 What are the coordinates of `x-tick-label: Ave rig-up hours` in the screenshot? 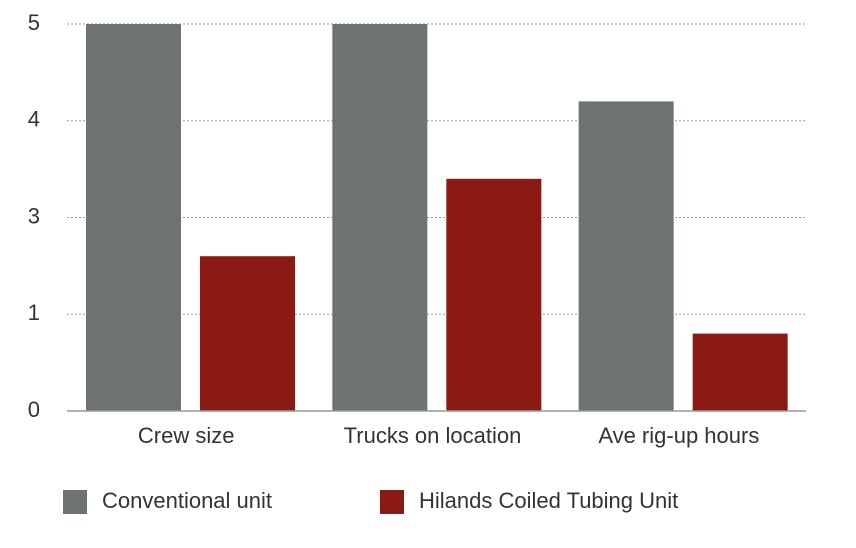 It's located at (678, 435).